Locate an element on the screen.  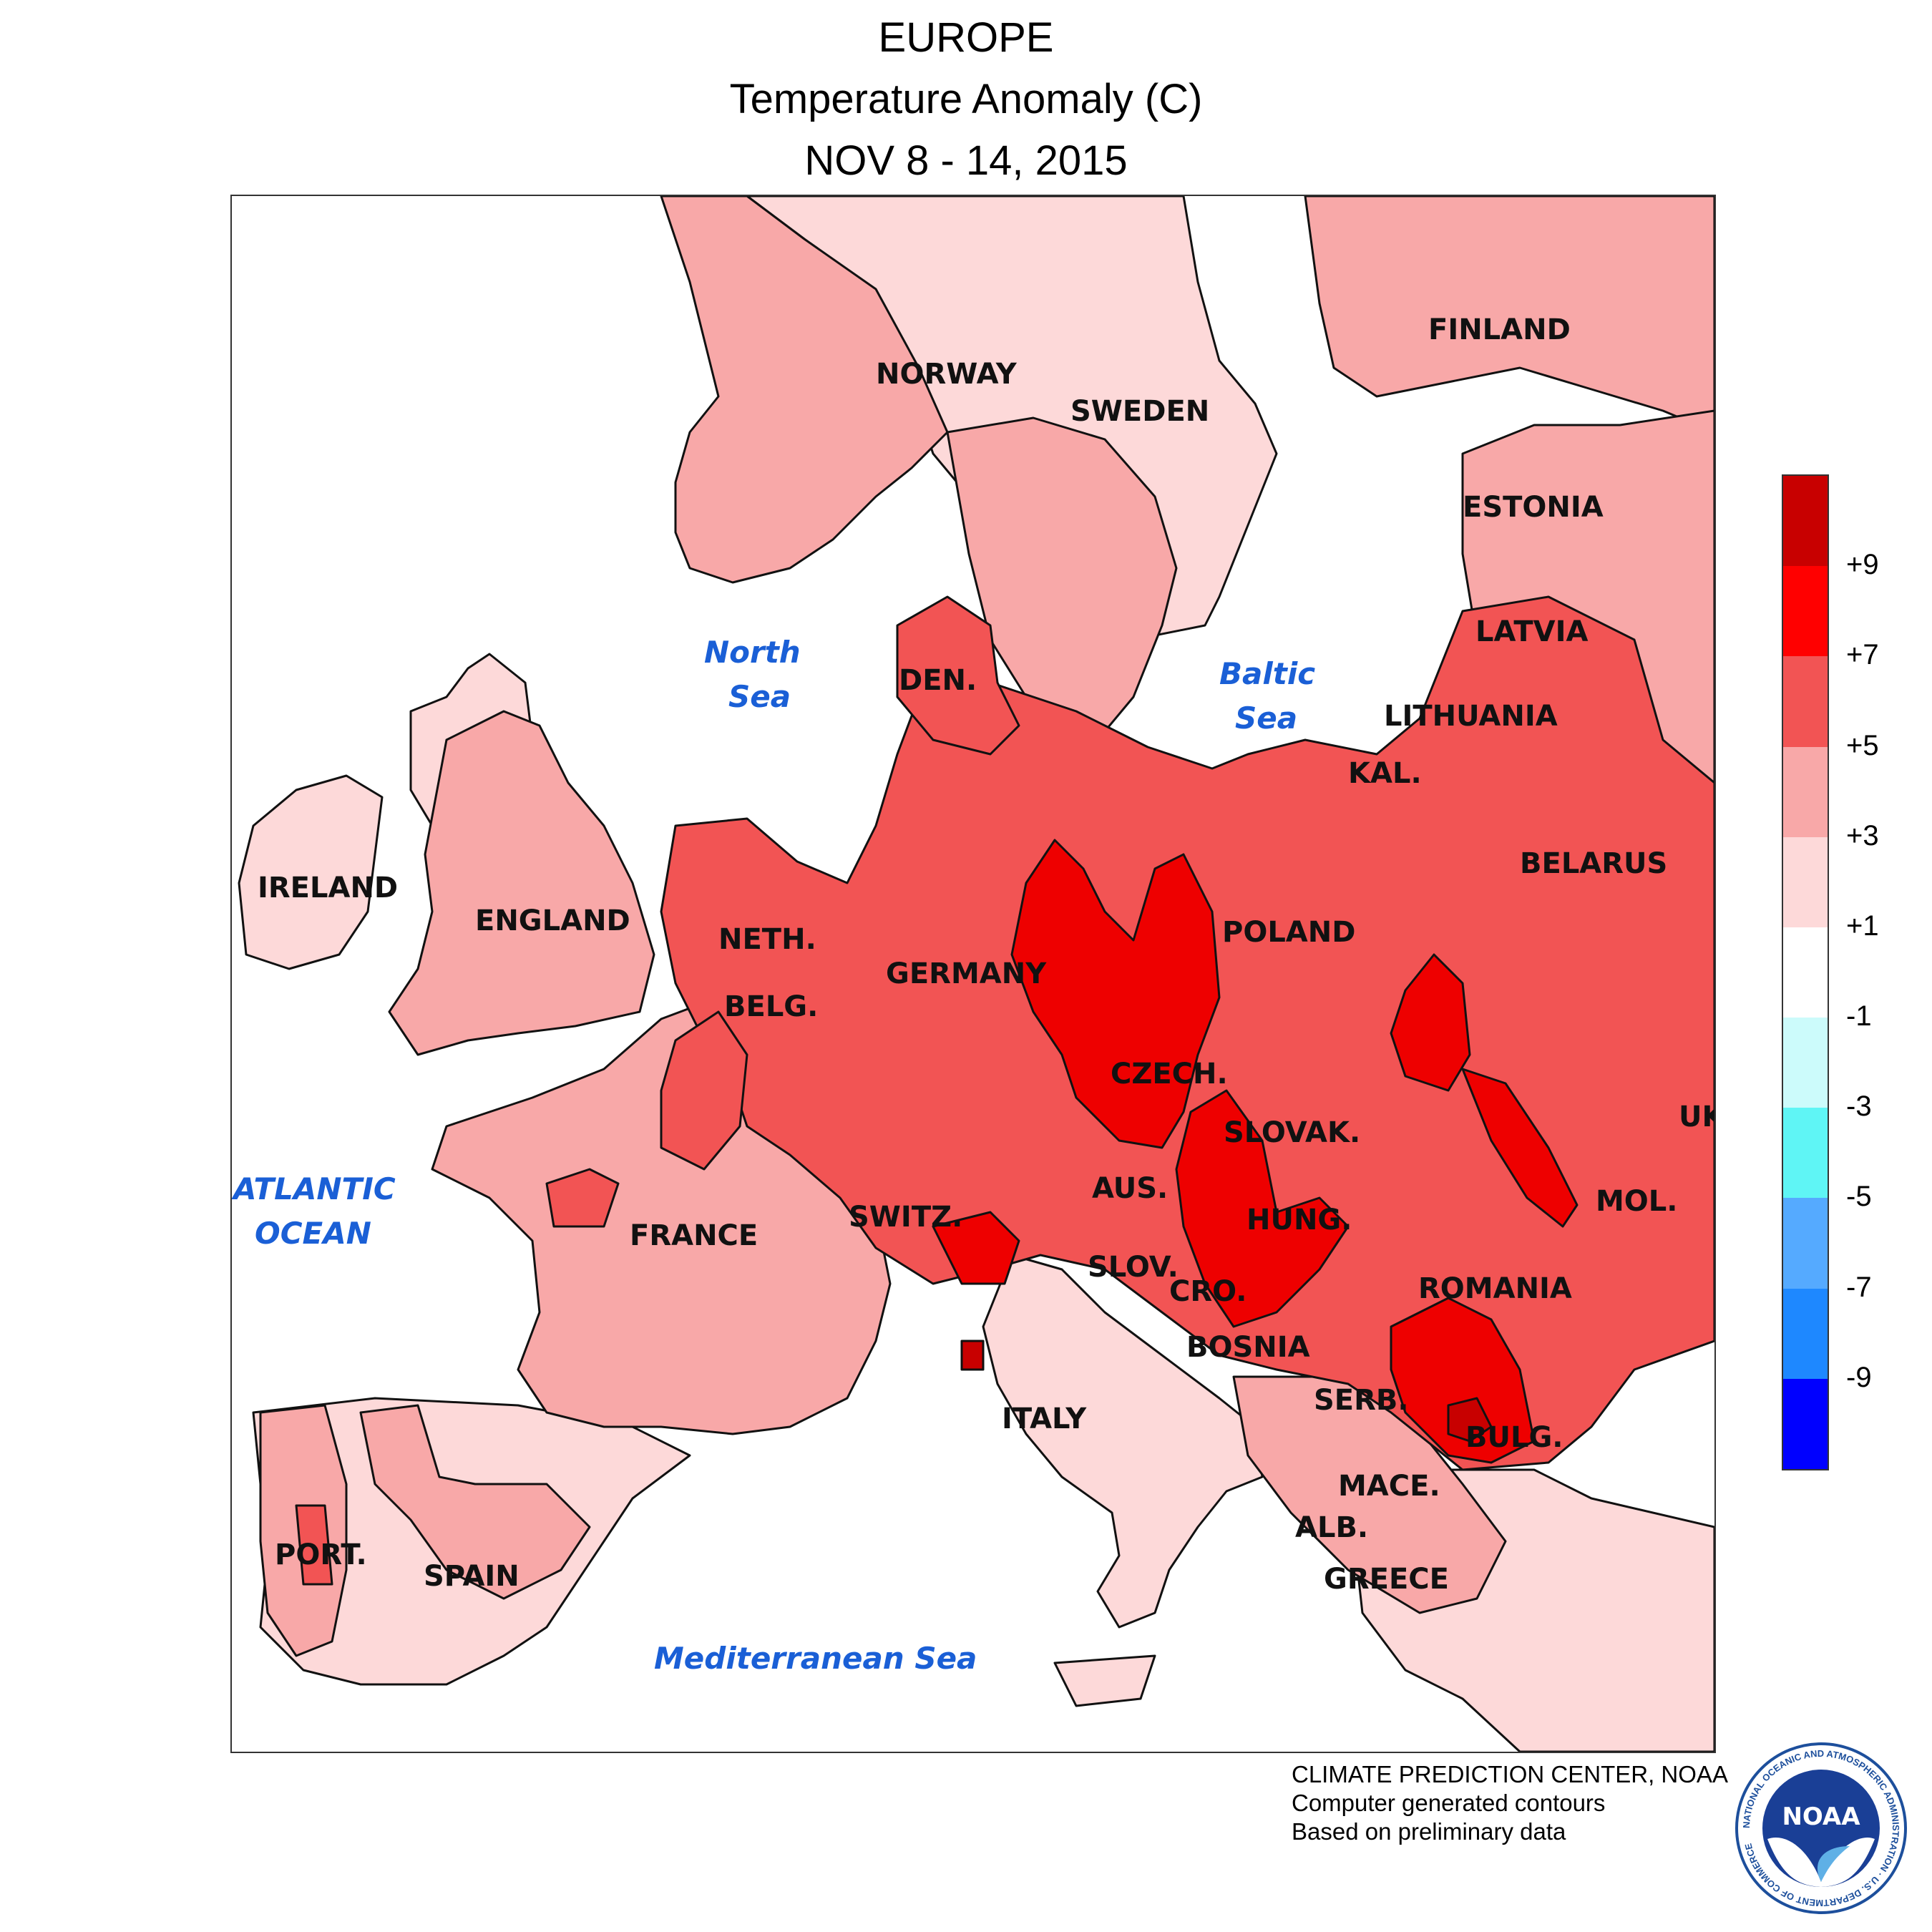
country-label-czech: CZECH. is located at coordinates (1169, 1074).